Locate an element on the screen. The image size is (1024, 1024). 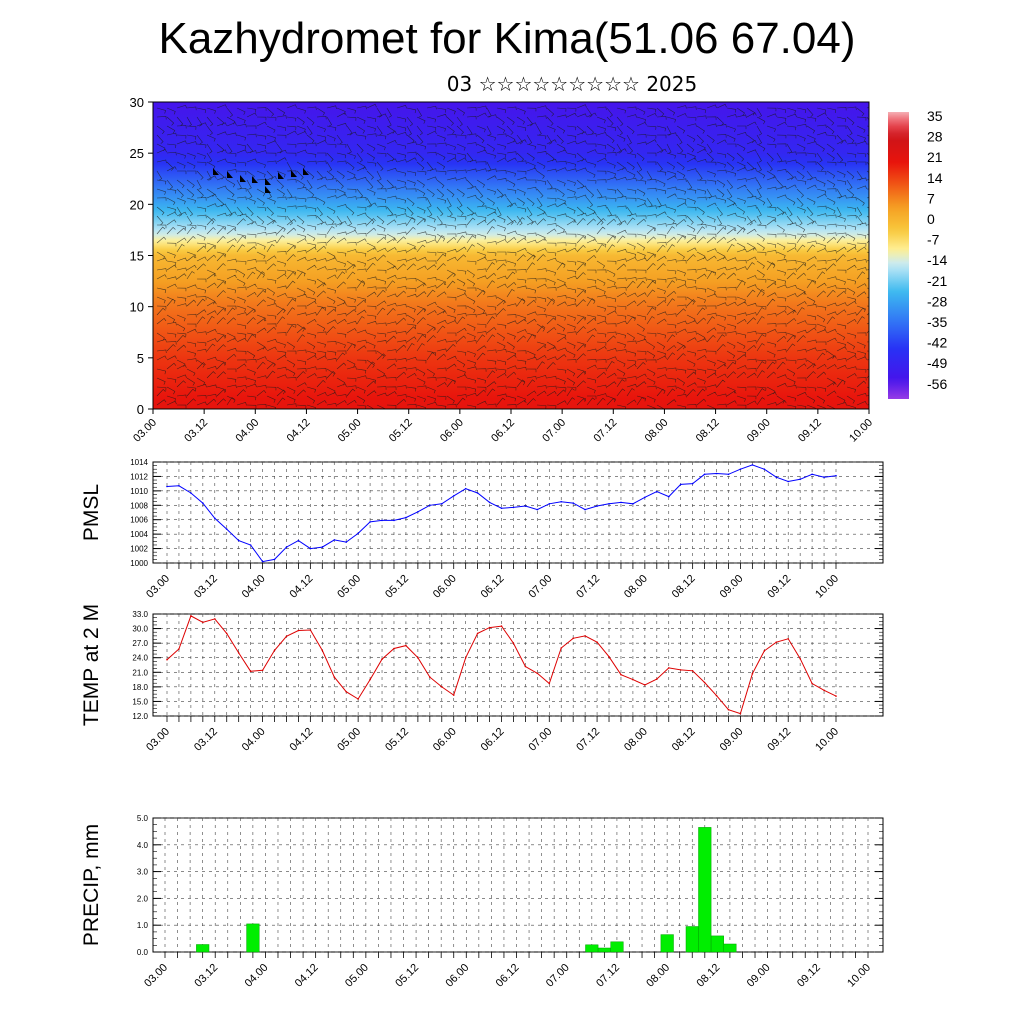
ytick-label: 1.0 is located at coordinates (143, 925).